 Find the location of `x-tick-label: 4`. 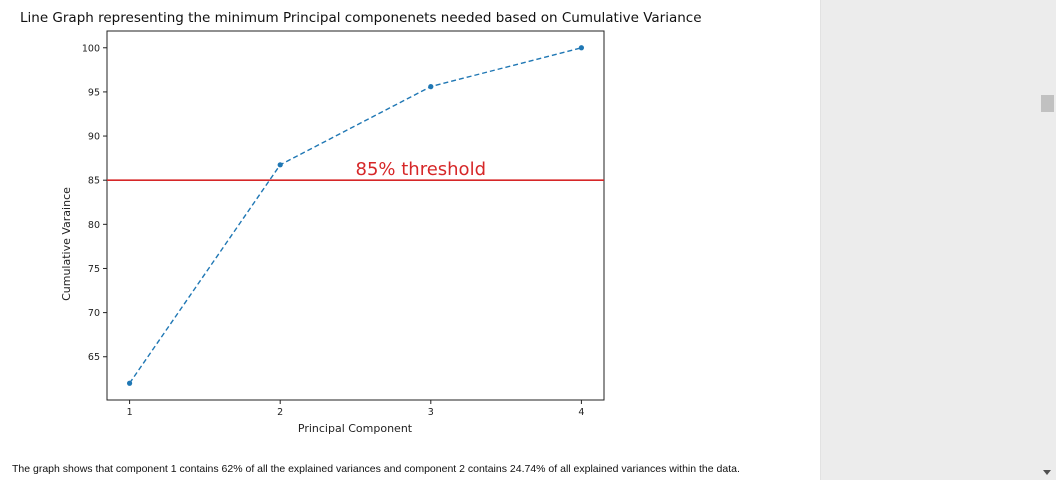

x-tick-label: 4 is located at coordinates (581, 412).